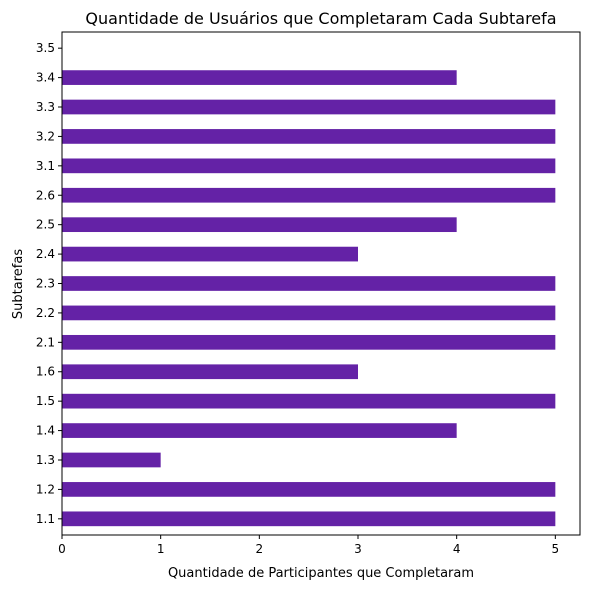 This screenshot has height=590, width=590. What do you see at coordinates (45, 225) in the screenshot?
I see `y-tick-label: 2.5` at bounding box center [45, 225].